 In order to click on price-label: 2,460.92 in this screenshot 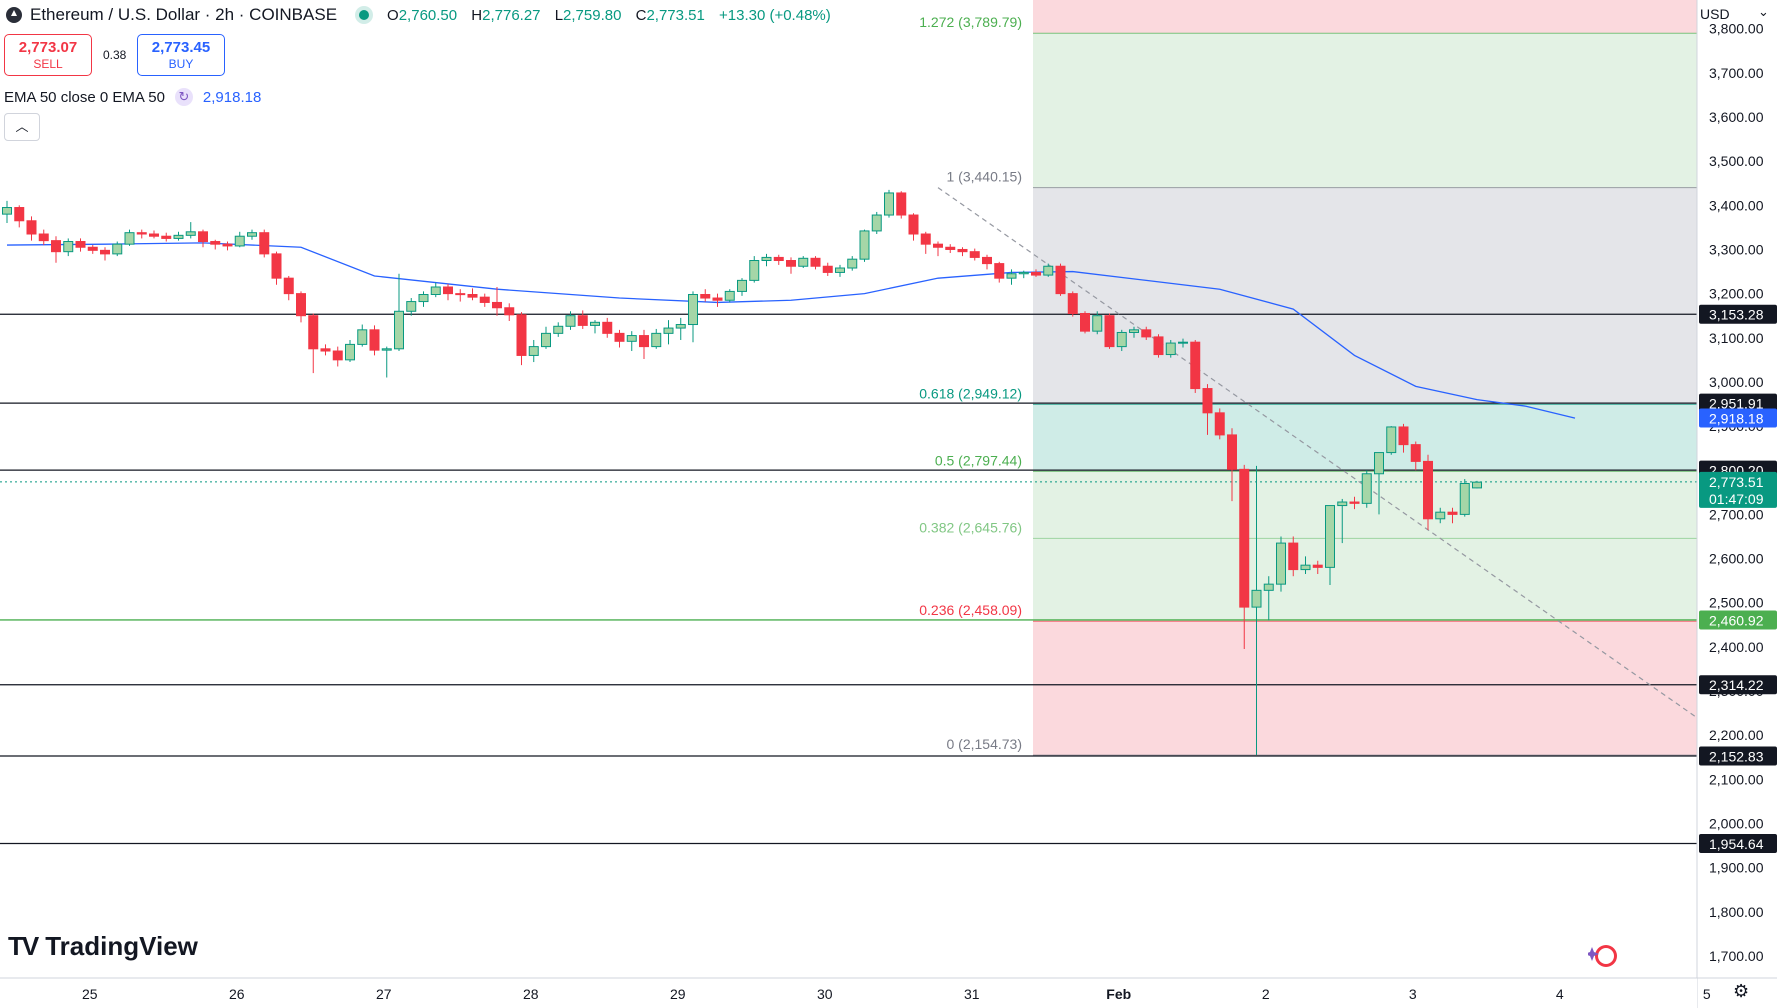, I will do `click(1736, 620)`.